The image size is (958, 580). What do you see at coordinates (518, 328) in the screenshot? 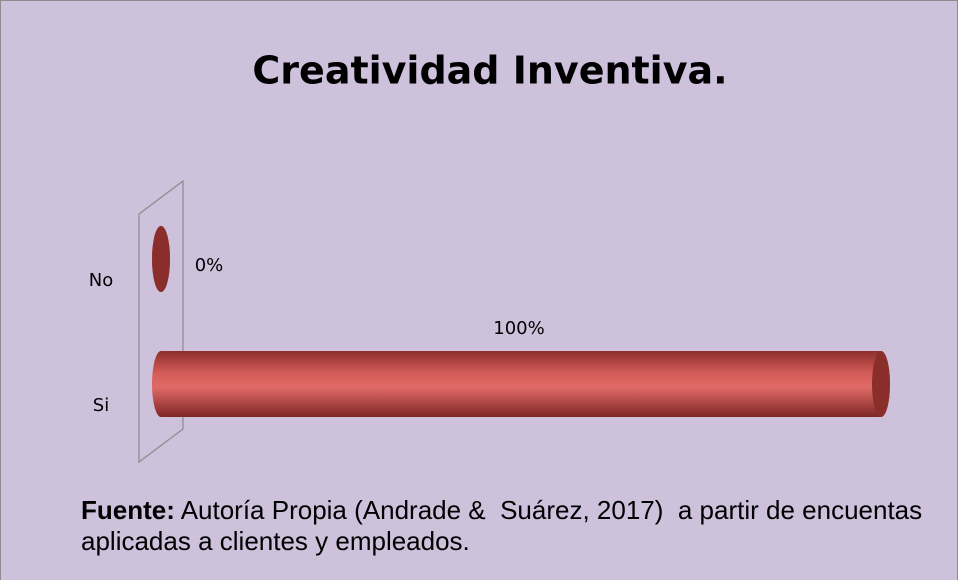
I see `value-label: 100%` at bounding box center [518, 328].